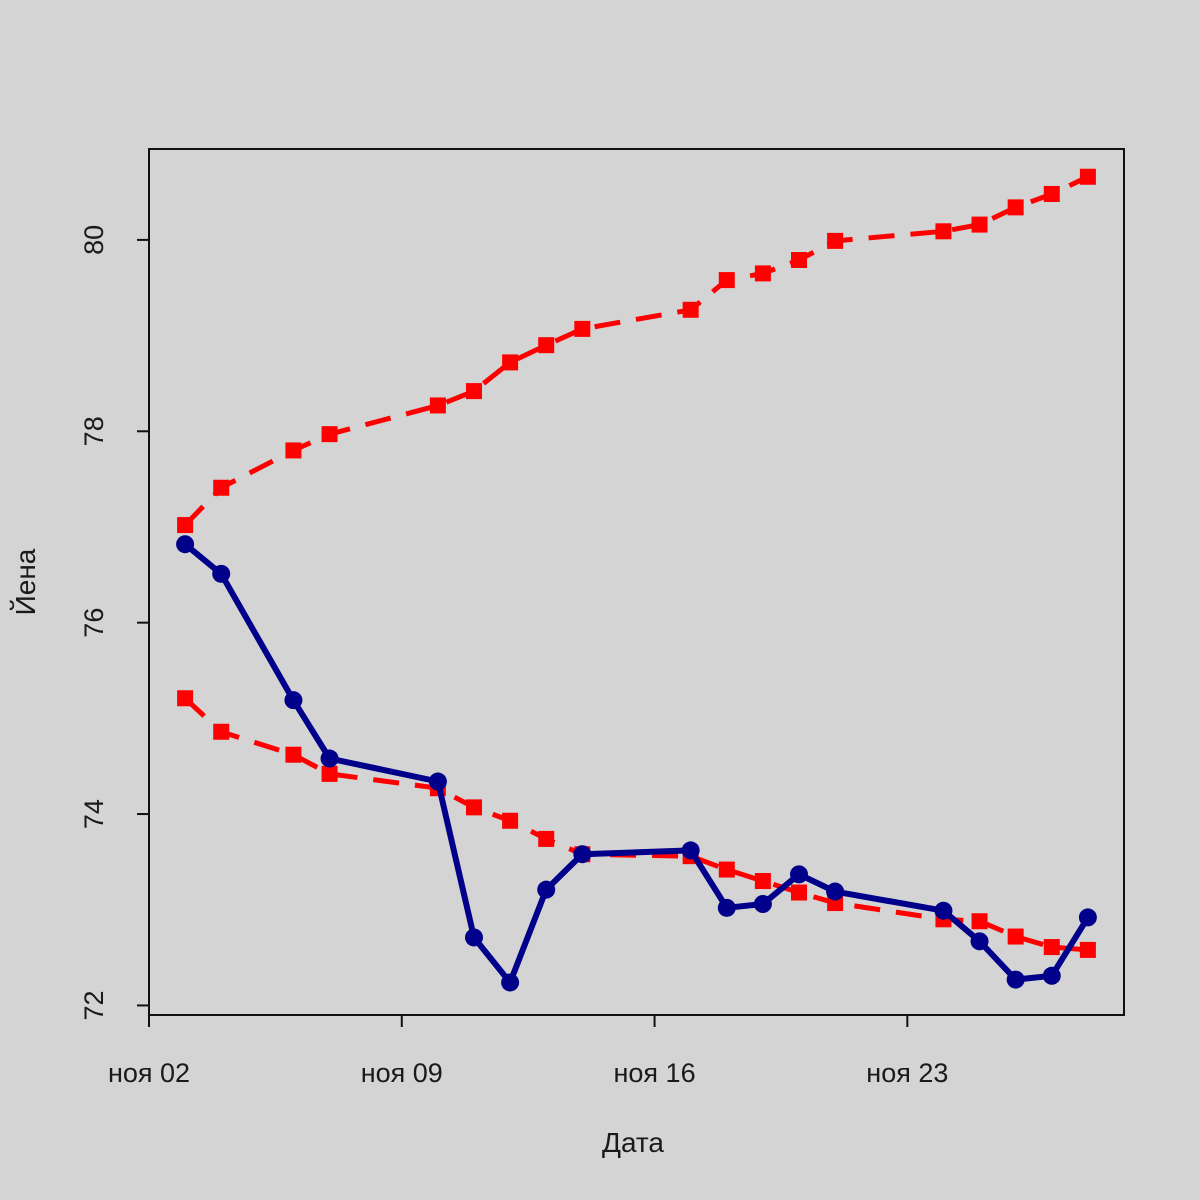  What do you see at coordinates (94, 814) in the screenshot?
I see `y-tick-label: 74` at bounding box center [94, 814].